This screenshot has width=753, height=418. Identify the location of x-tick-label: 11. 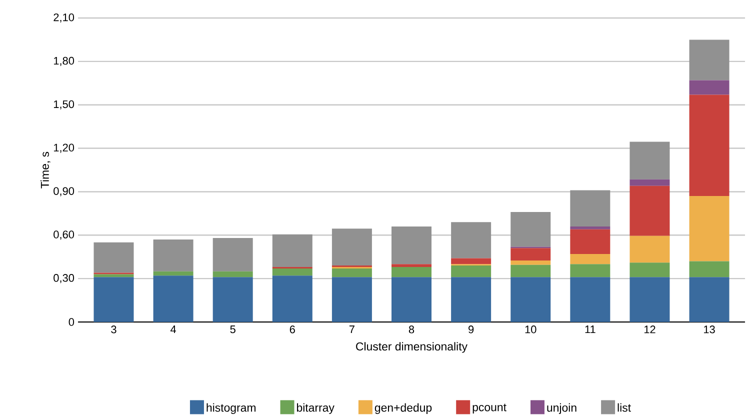
(590, 330).